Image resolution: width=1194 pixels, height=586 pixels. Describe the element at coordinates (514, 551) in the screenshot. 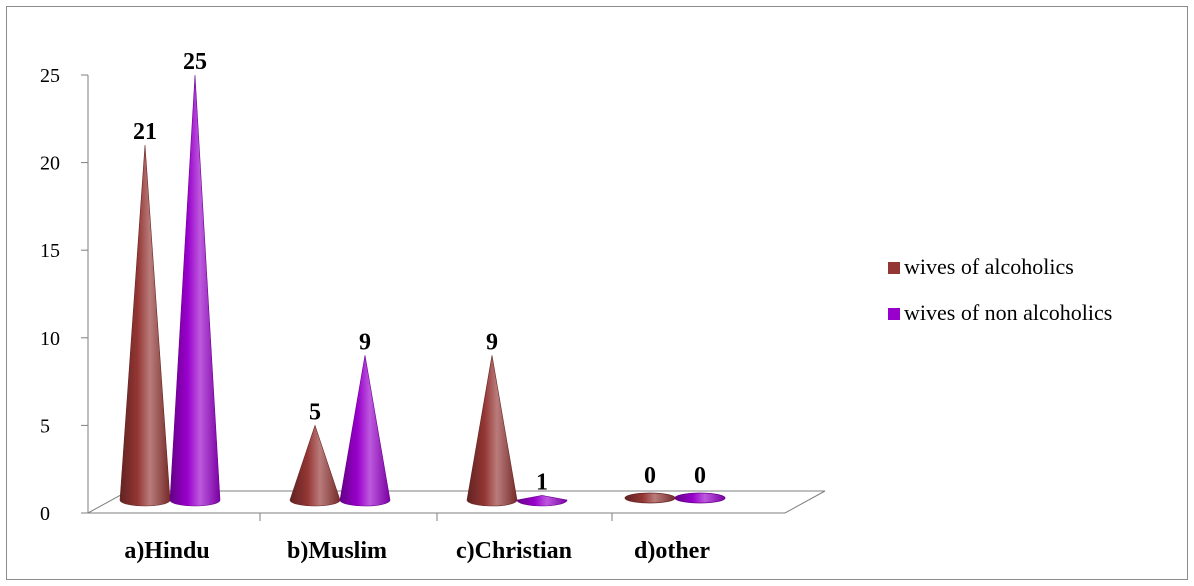

I see `x-category-label: c)Christian` at that location.